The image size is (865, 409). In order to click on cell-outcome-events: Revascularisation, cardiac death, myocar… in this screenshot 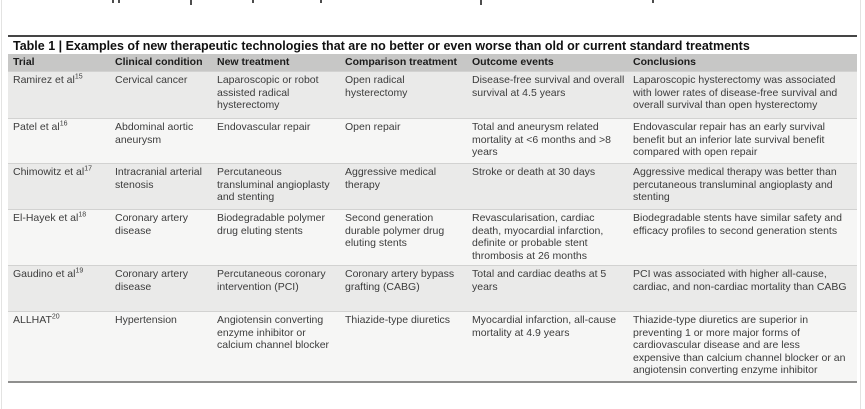, I will do `click(552, 237)`.